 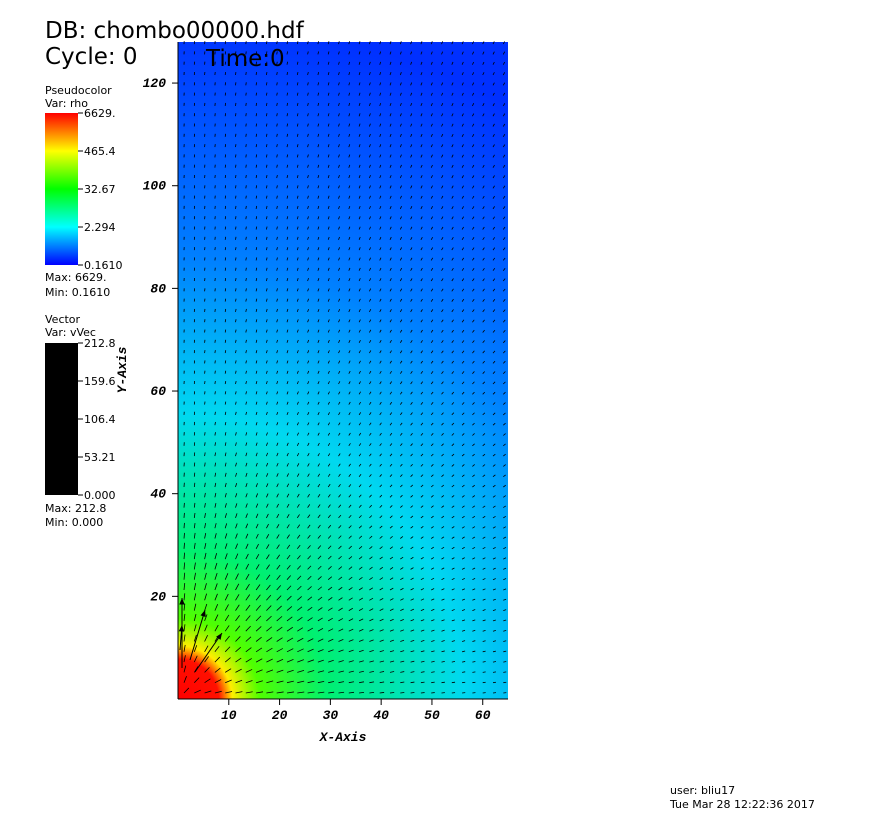 What do you see at coordinates (158, 391) in the screenshot?
I see `y-tick-label: 60` at bounding box center [158, 391].